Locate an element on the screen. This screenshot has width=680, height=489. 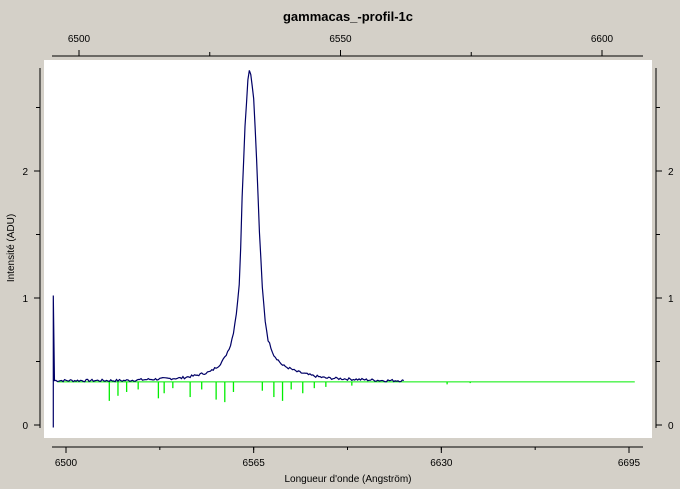
right-y-tick-label-2: 2 is located at coordinates (671, 172).